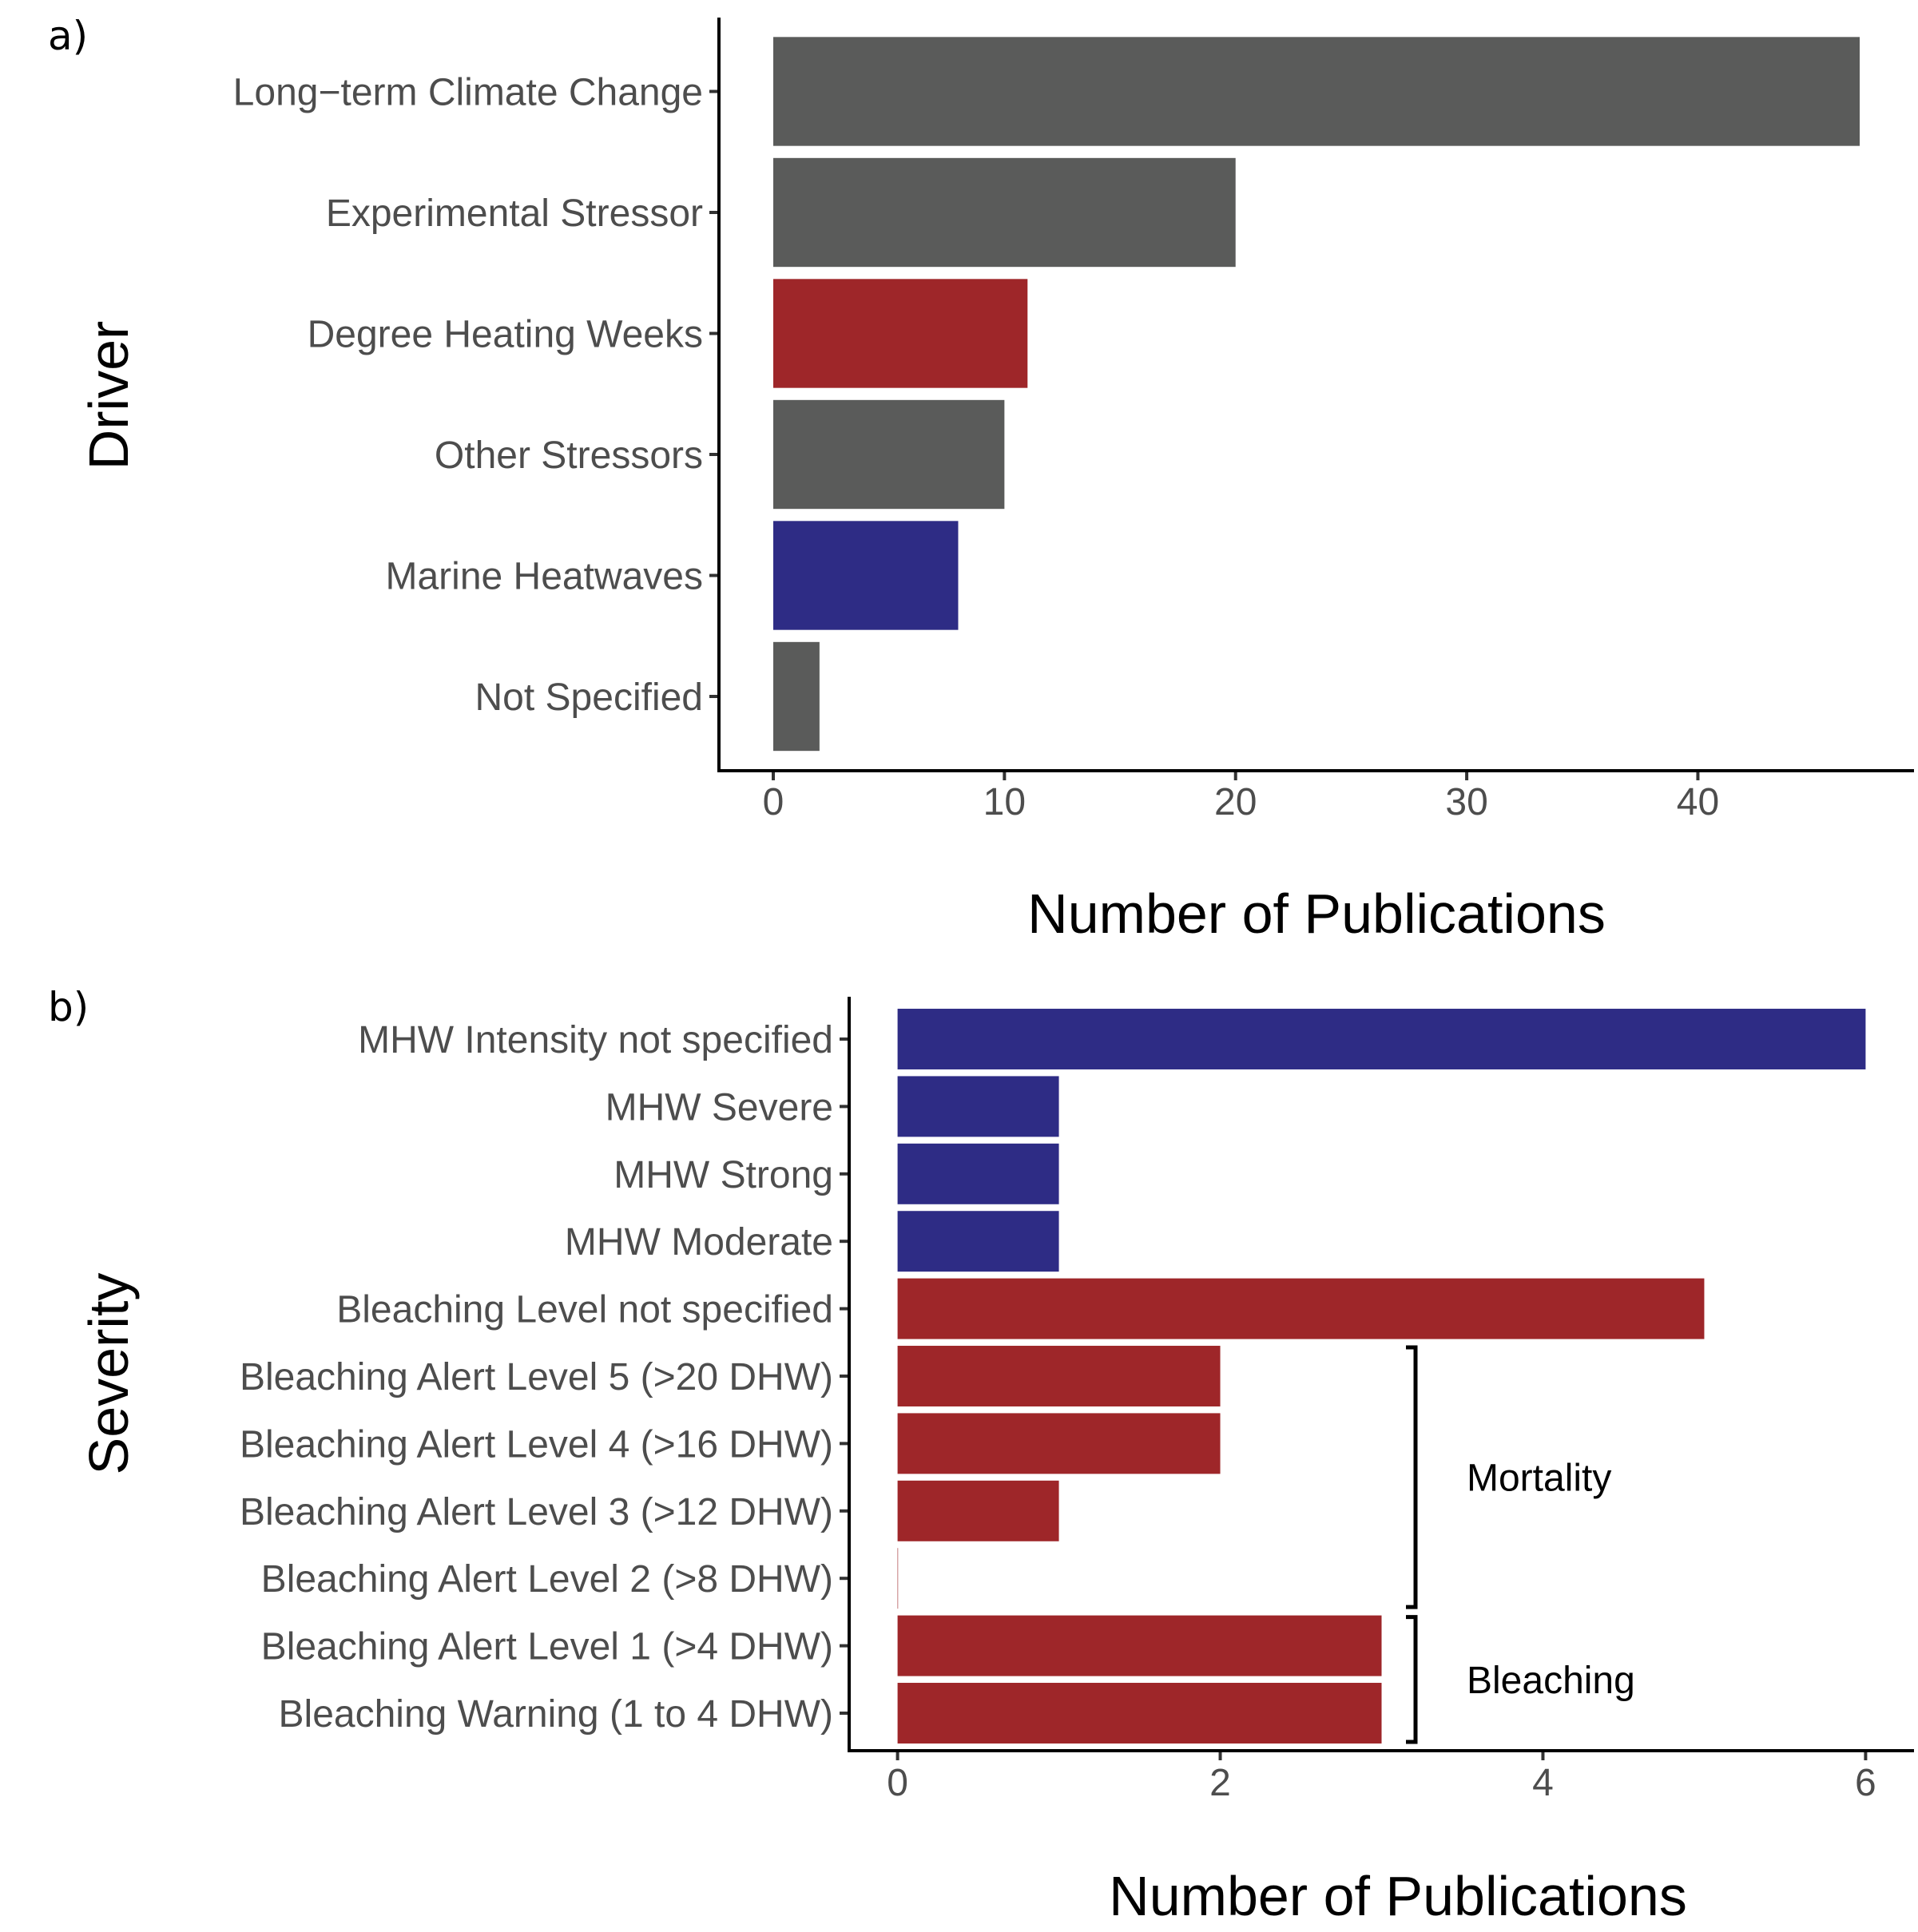  I want to click on panel-a-label: a), so click(68, 36).